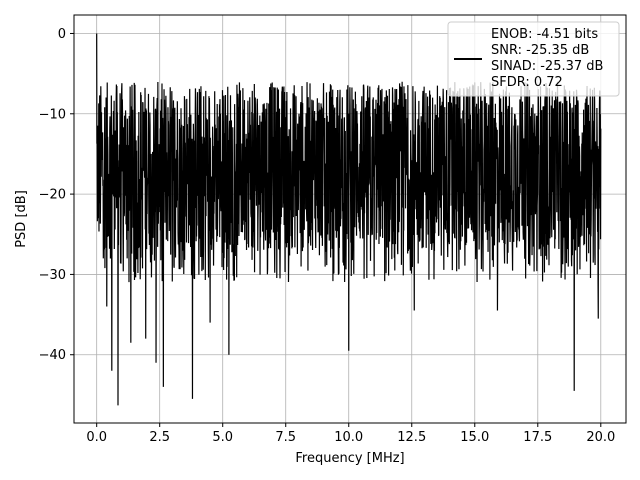  Describe the element at coordinates (474, 437) in the screenshot. I see `x-tick-label: 15.0` at that location.